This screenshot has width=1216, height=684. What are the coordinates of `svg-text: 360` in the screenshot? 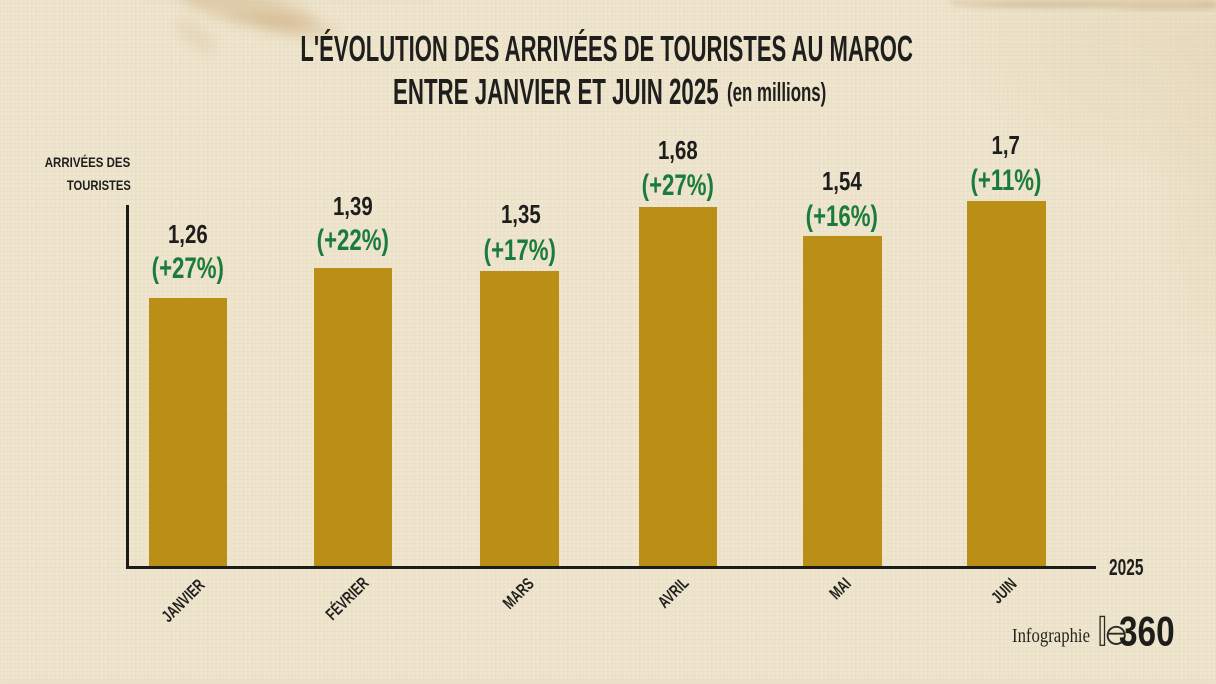 It's located at (1147, 632).